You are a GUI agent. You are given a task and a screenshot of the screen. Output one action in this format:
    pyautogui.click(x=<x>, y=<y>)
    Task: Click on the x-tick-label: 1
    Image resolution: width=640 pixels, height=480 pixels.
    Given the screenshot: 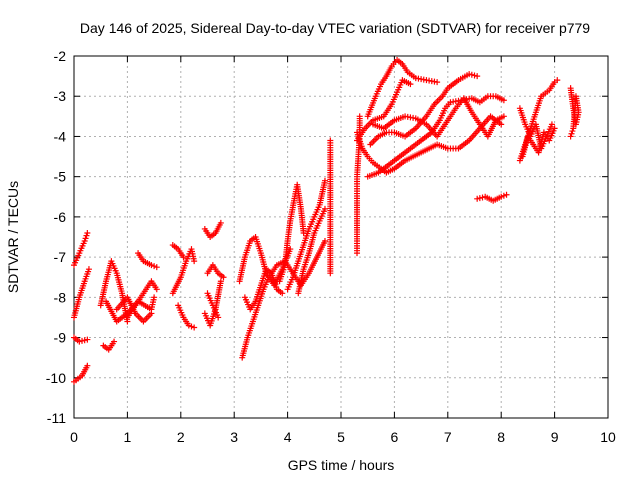 What is the action you would take?
    pyautogui.click(x=128, y=437)
    